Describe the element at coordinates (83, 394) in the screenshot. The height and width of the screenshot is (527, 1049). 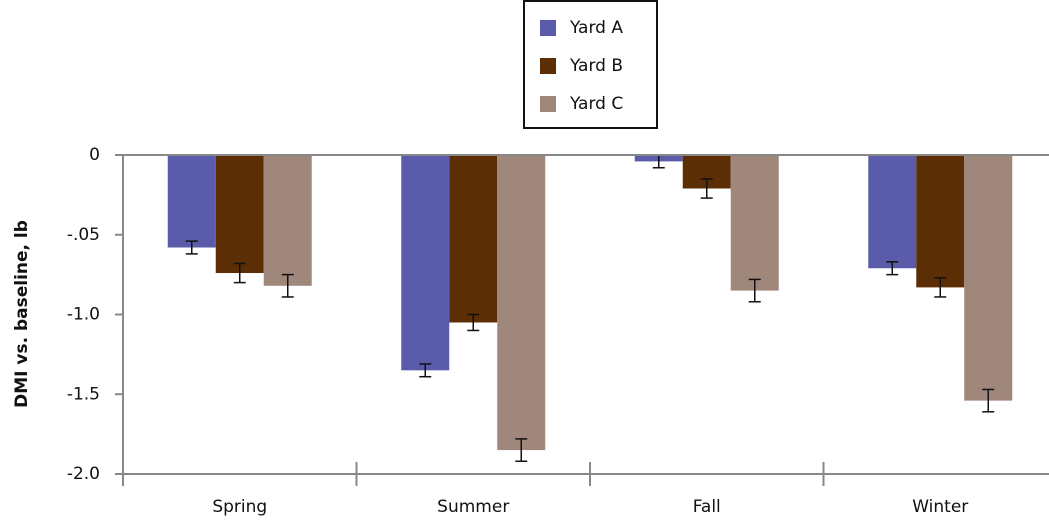
I see `y-tick-label: -1.5` at that location.